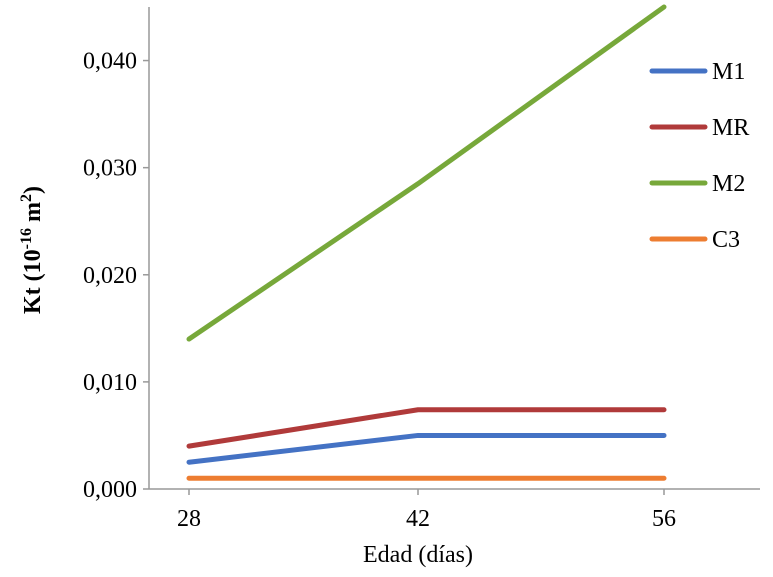 Image resolution: width=773 pixels, height=577 pixels. What do you see at coordinates (426, 428) in the screenshot?
I see `series-line-mr` at bounding box center [426, 428].